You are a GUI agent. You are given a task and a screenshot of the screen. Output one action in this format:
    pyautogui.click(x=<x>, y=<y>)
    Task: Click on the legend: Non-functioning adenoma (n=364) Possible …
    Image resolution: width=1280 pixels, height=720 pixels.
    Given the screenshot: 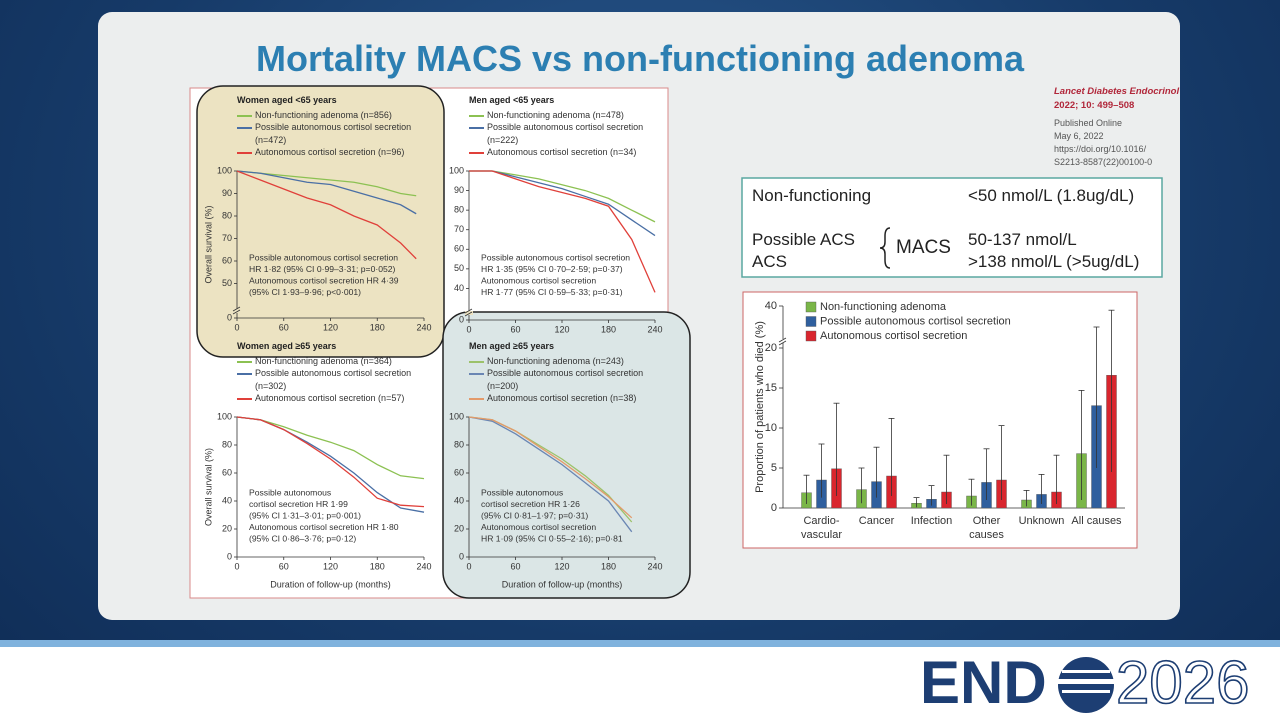 What is the action you would take?
    pyautogui.click(x=337, y=380)
    